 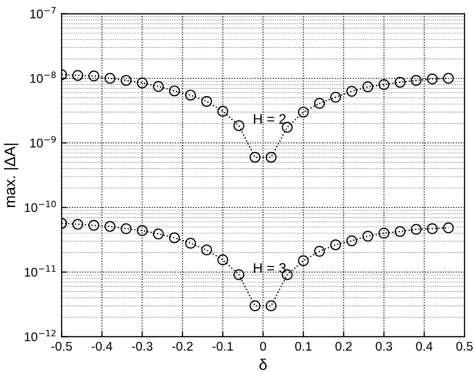 What do you see at coordinates (384, 346) in the screenshot?
I see `x-tick-label: 0.3` at bounding box center [384, 346].